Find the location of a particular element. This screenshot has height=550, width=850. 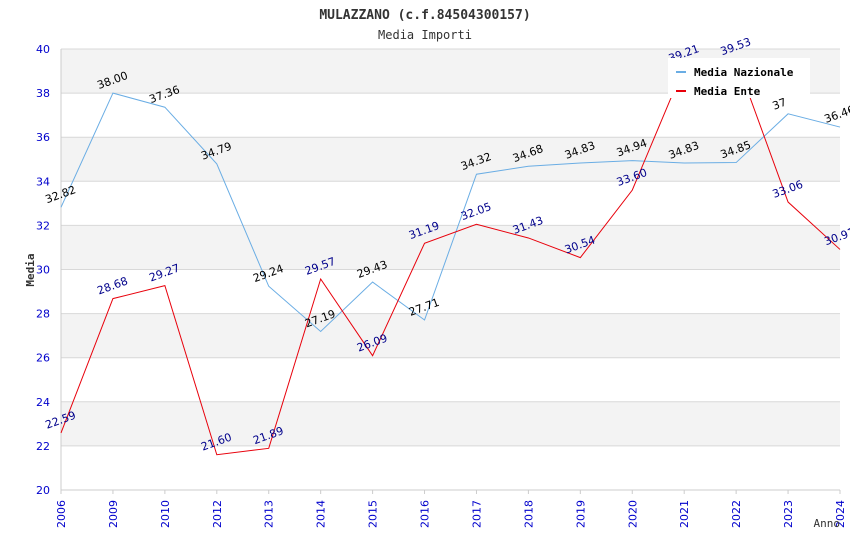

y-tick-label: 22 is located at coordinates (43, 446).